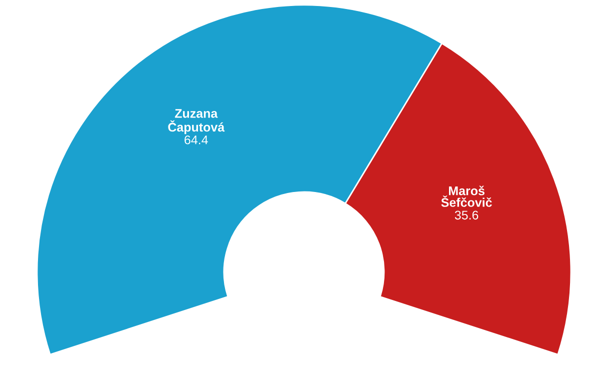 This screenshot has width=603, height=380. I want to click on data-label: 35.6, so click(466, 215).